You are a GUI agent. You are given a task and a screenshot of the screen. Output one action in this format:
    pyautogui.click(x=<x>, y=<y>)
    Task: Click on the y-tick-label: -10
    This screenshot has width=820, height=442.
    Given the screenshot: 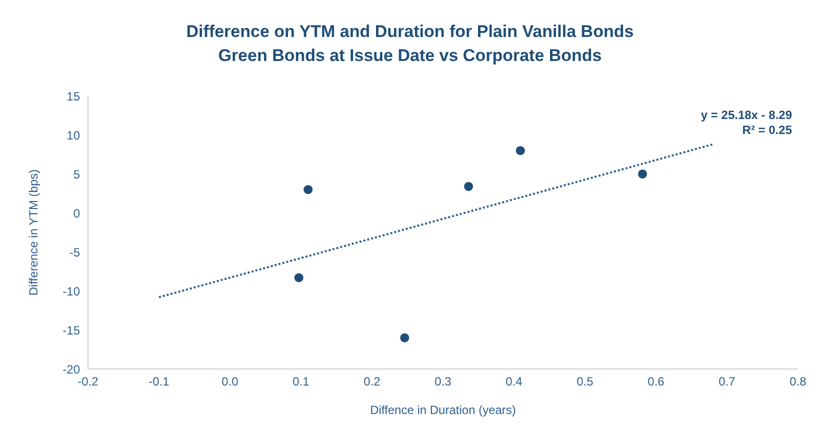 What is the action you would take?
    pyautogui.click(x=71, y=291)
    